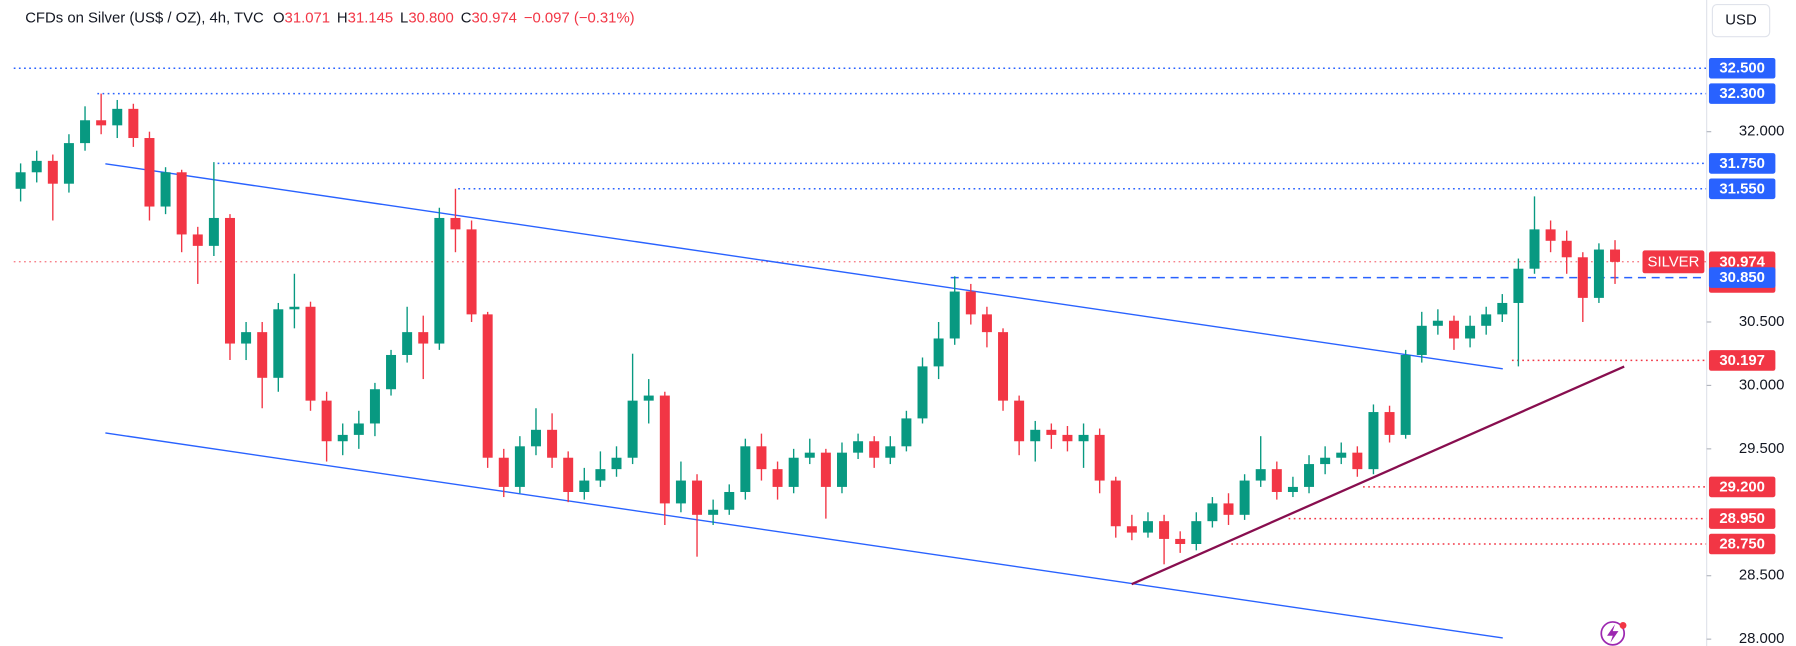  I want to click on ohlc-value: 30.800, so click(431, 18).